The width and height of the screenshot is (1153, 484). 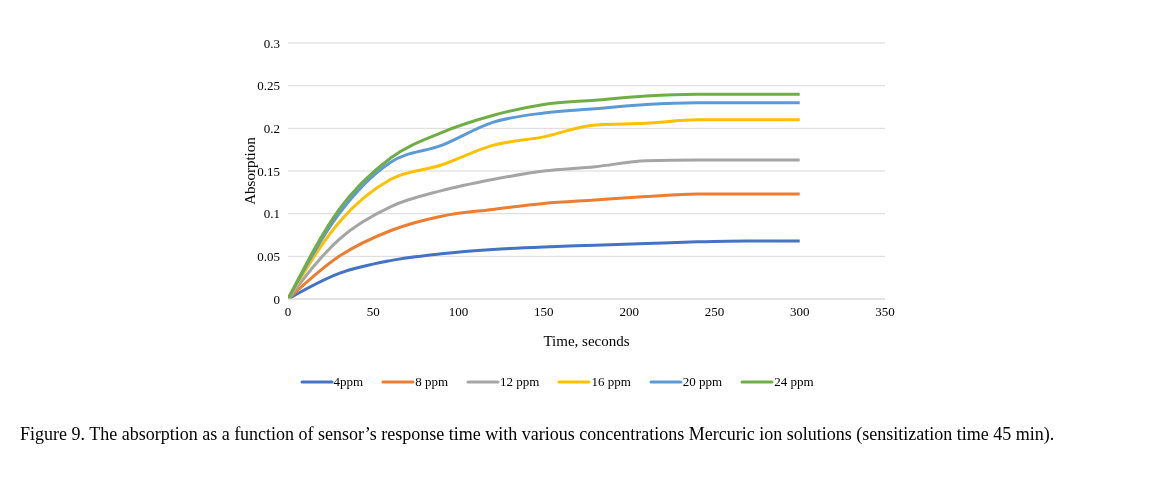 What do you see at coordinates (458, 312) in the screenshot?
I see `x-tick-label: 100` at bounding box center [458, 312].